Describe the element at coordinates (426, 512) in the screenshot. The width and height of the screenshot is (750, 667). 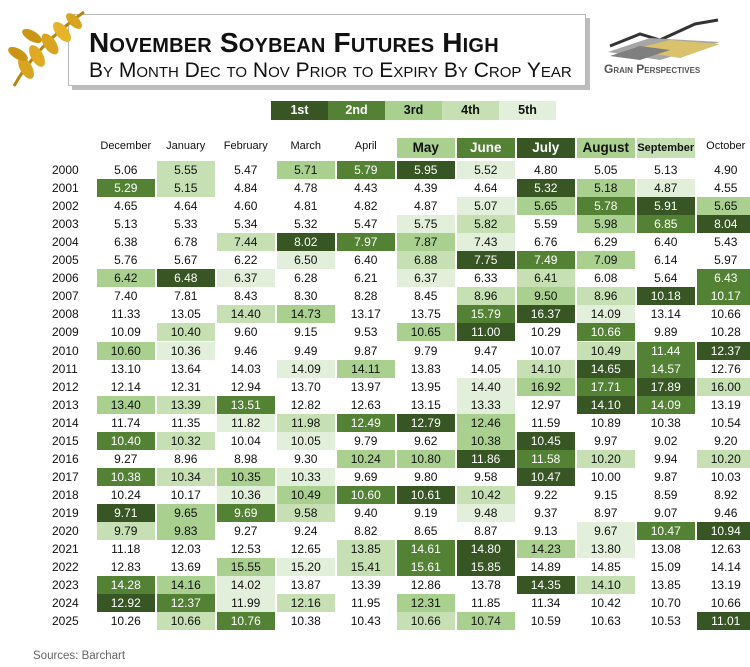
I see `table-cell: 9.19` at that location.